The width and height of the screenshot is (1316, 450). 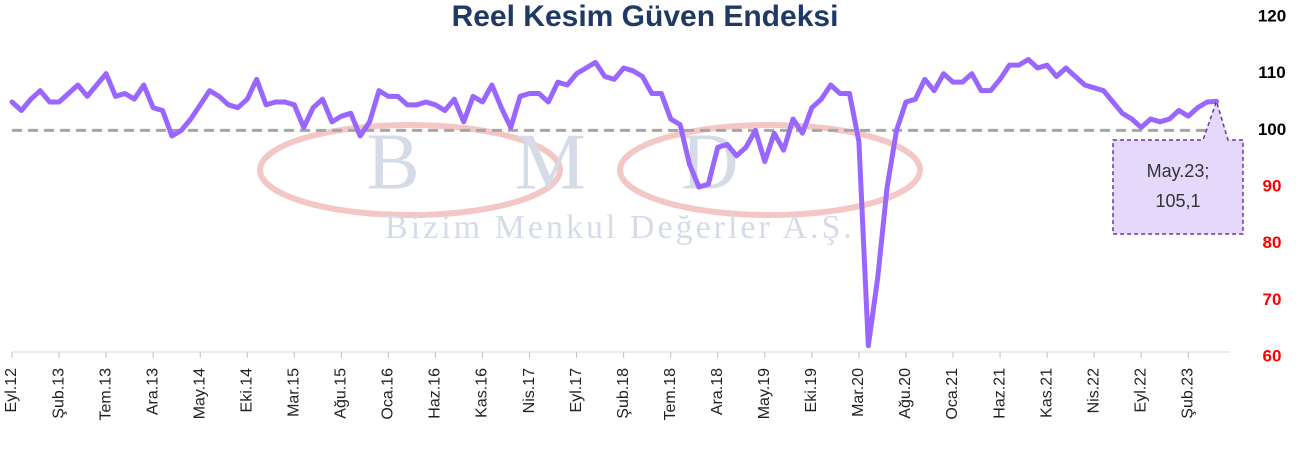 What do you see at coordinates (435, 393) in the screenshot?
I see `x-tick-label: Haz.16` at bounding box center [435, 393].